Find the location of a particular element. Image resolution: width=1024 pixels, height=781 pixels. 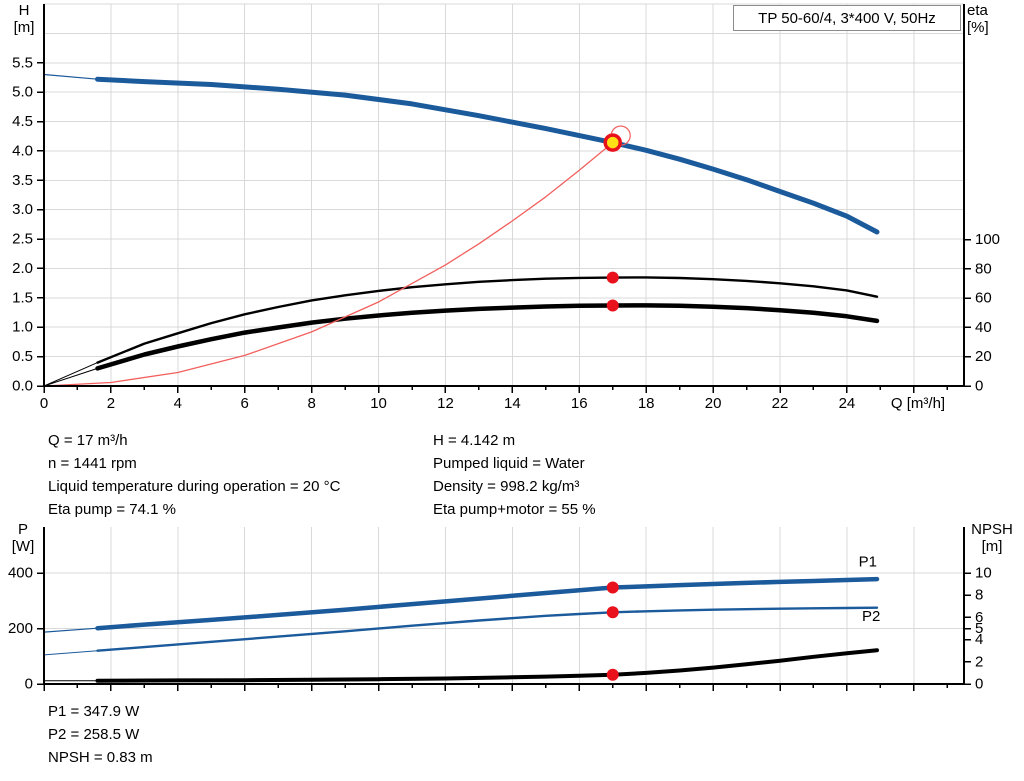

x-tick-label: 16 is located at coordinates (579, 403).